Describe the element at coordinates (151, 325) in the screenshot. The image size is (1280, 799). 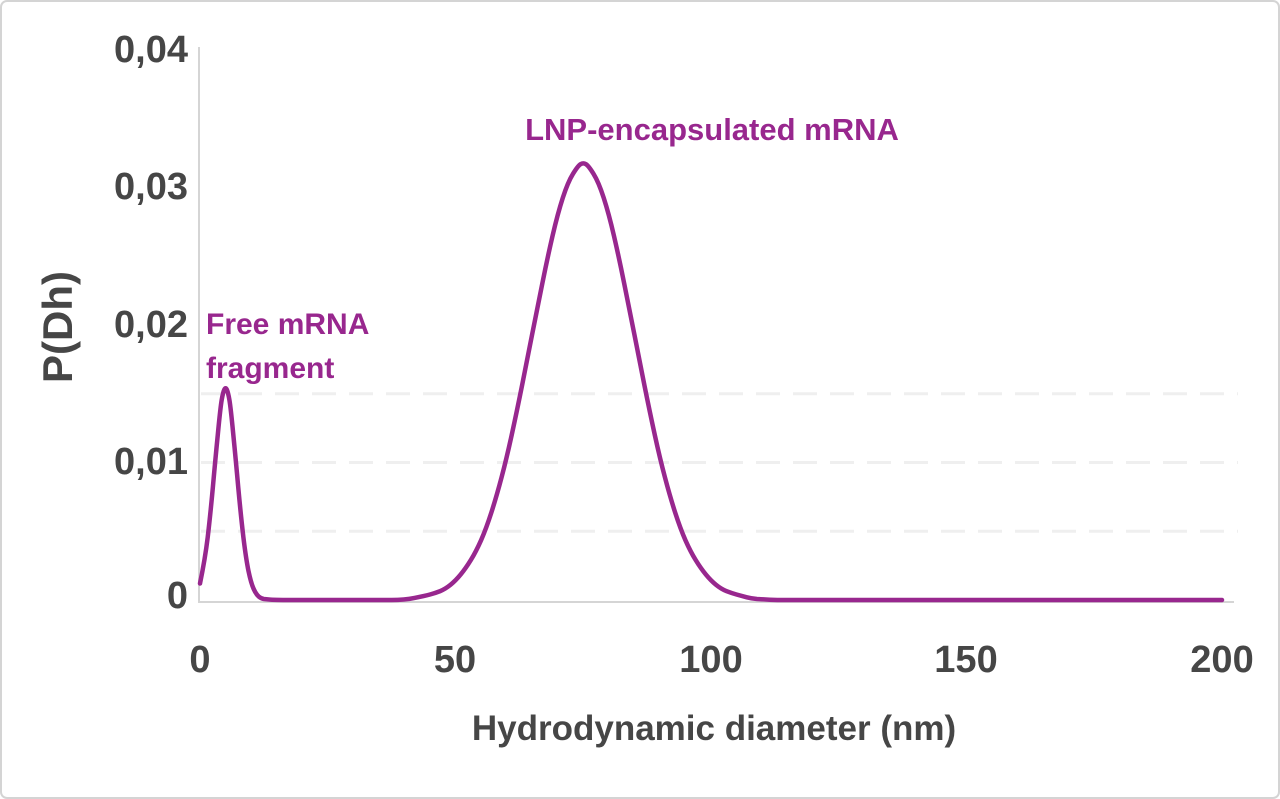
I see `y-tick-label-0.02: 0,02` at that location.